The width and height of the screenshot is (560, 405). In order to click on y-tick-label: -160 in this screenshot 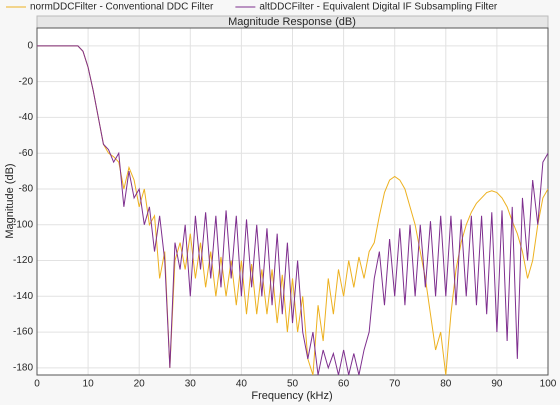, I will do `click(23, 332)`.